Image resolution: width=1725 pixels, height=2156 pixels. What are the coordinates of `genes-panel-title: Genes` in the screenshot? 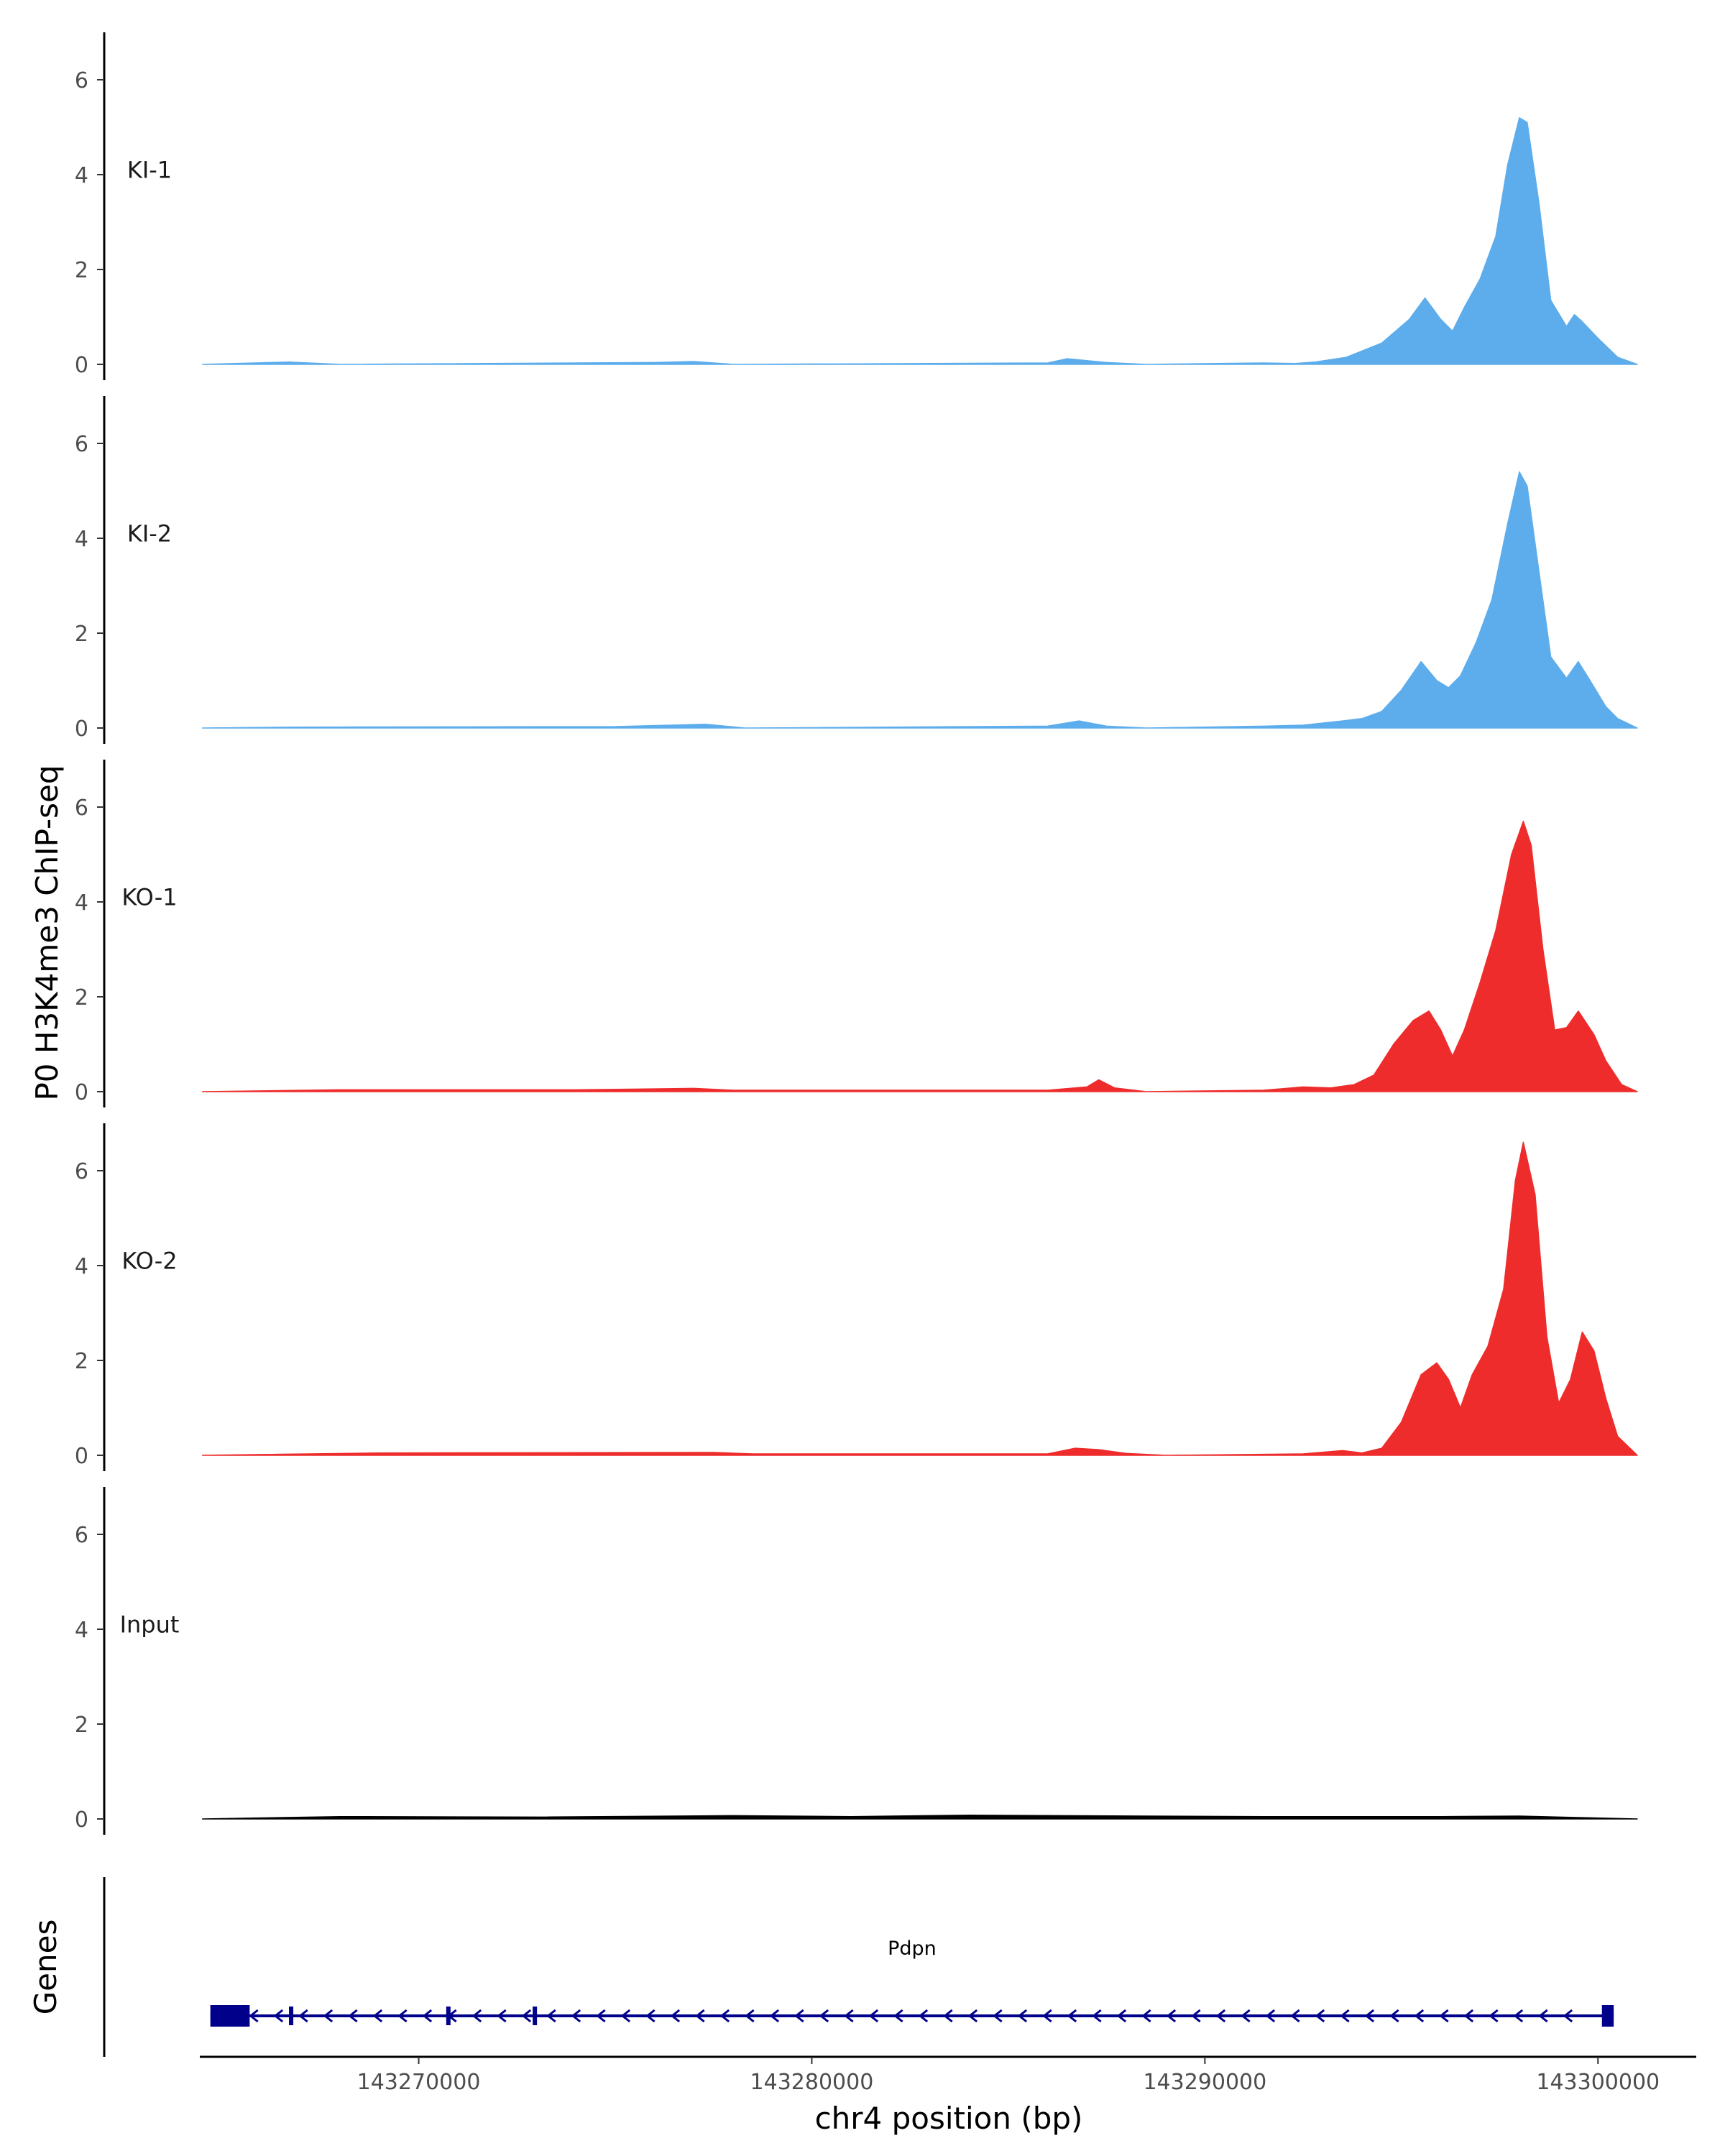 It's located at (45, 1967).